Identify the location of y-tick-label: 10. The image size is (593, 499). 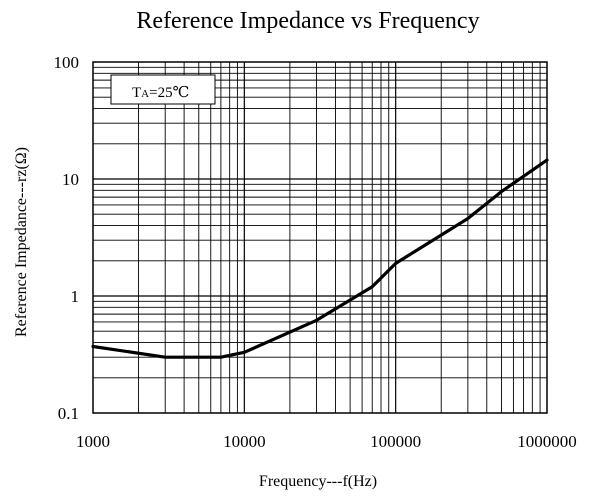
(70, 179).